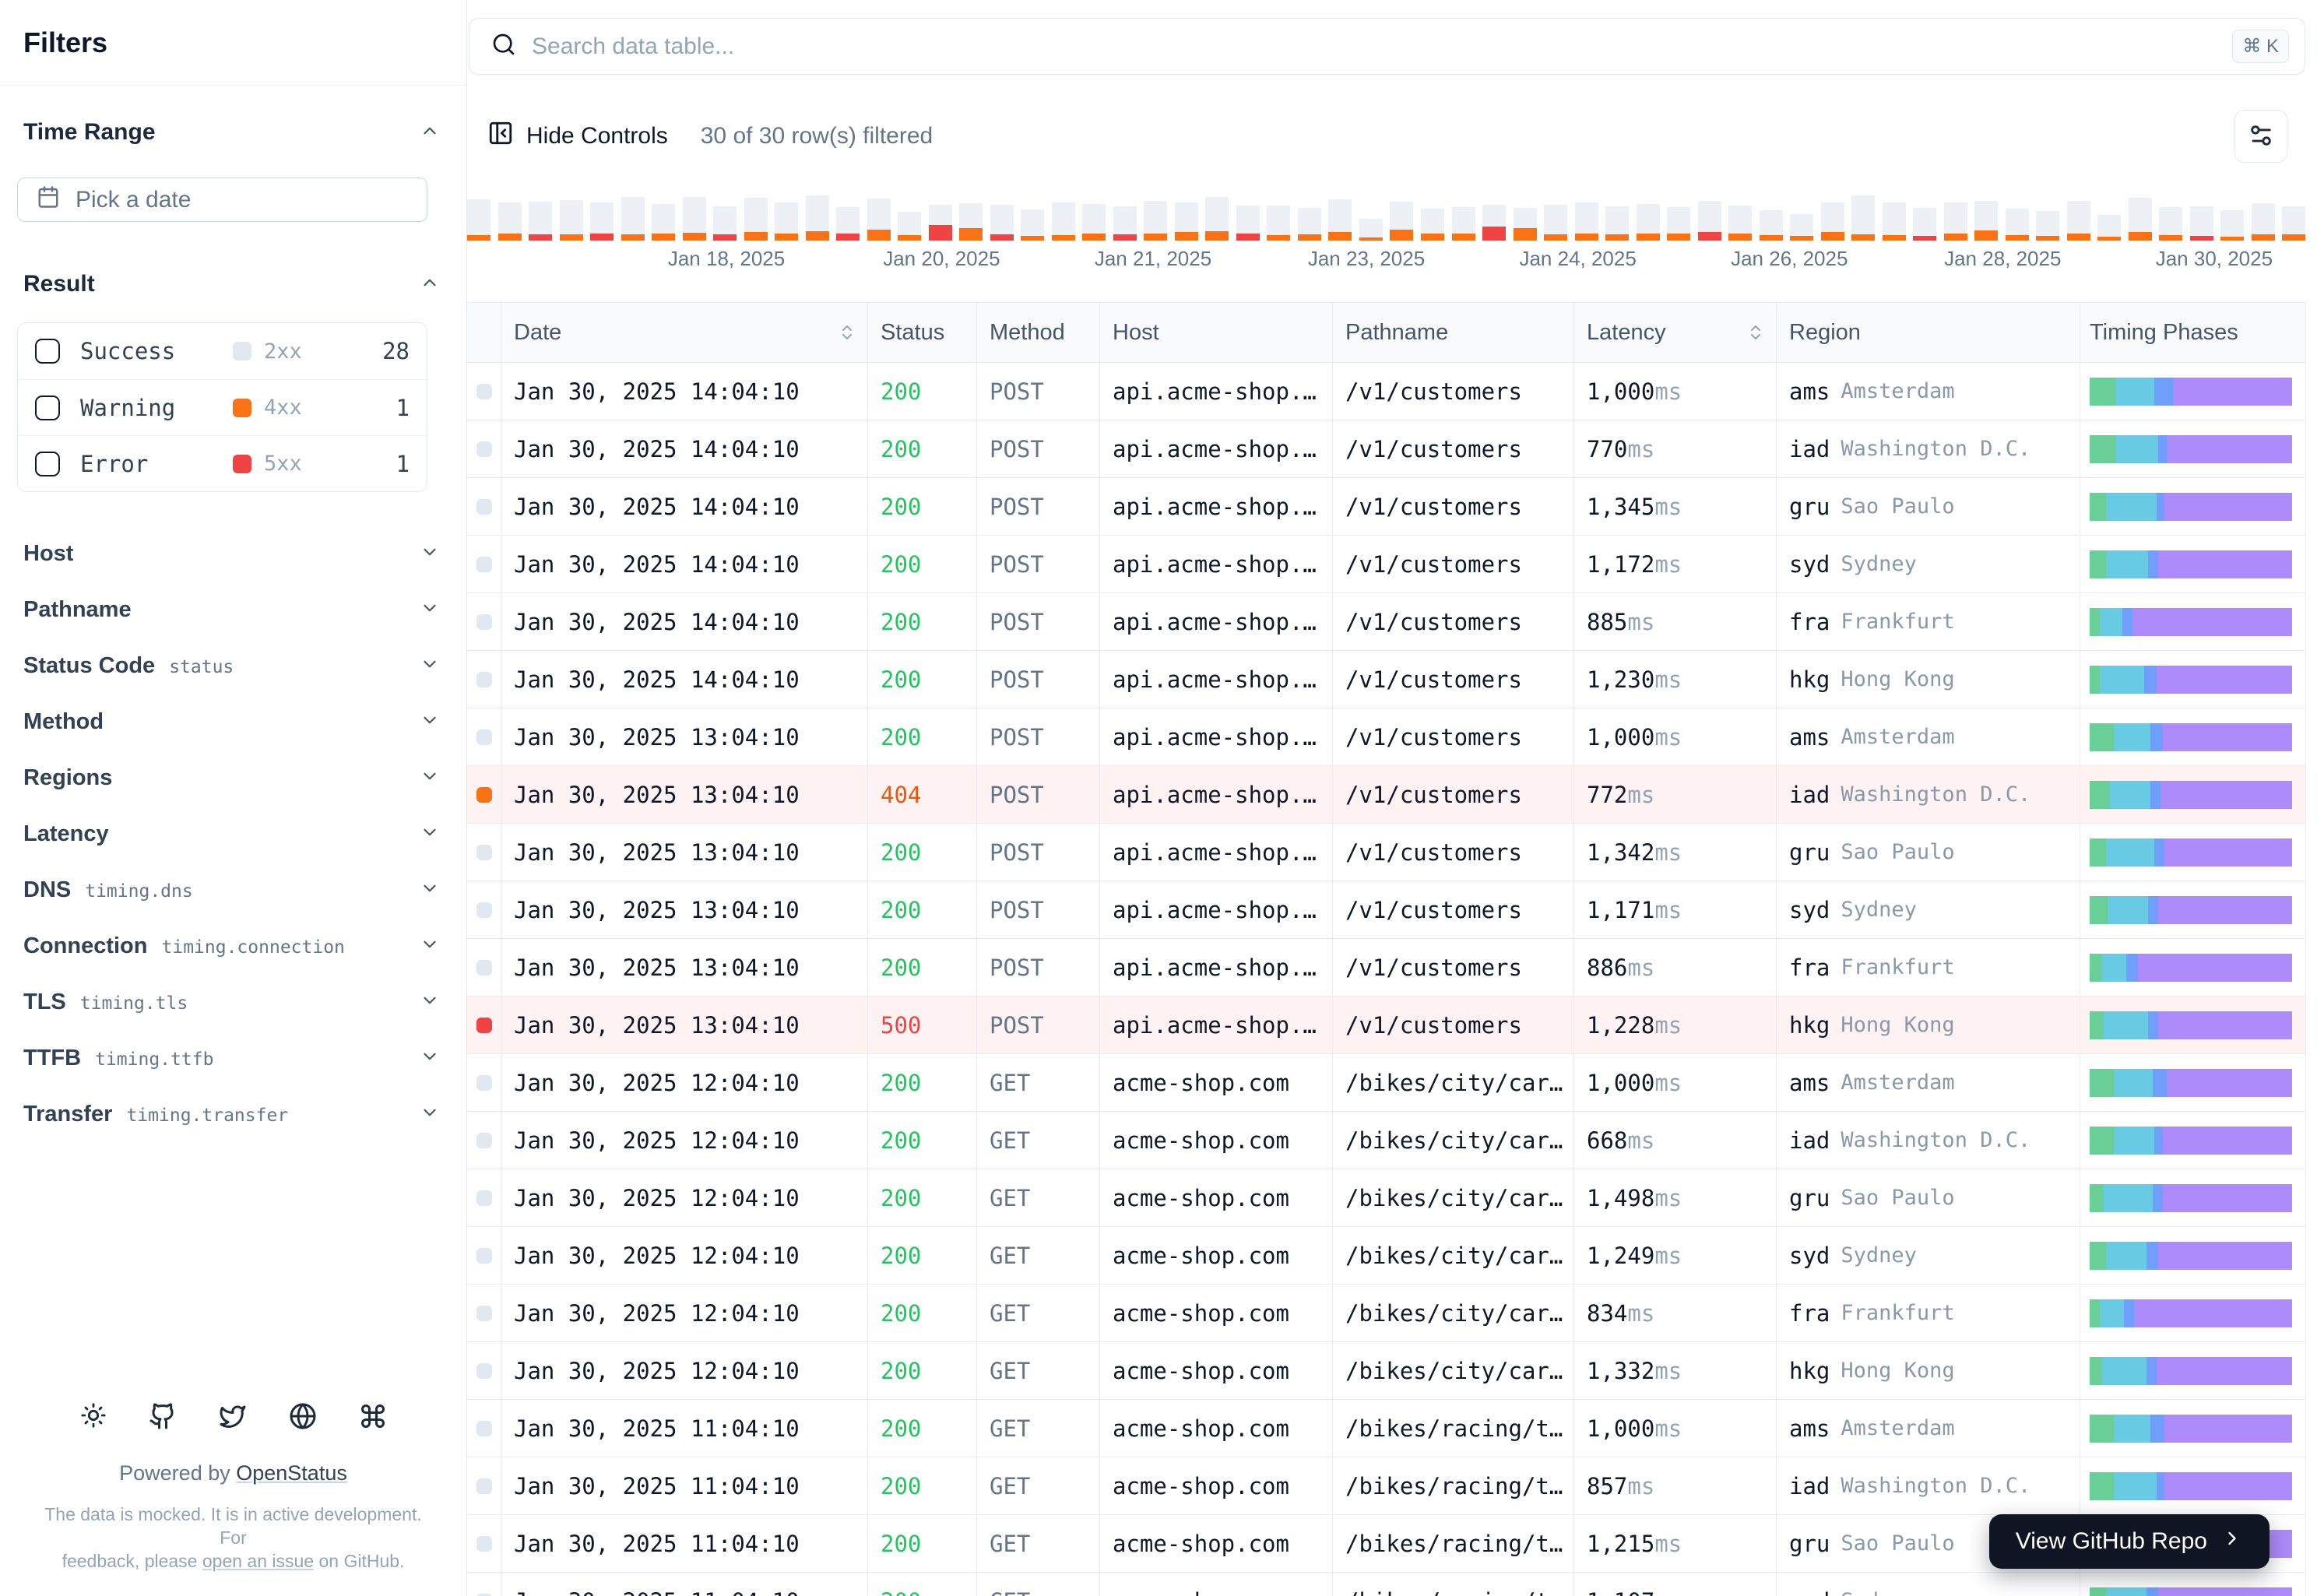 The height and width of the screenshot is (1596, 2317). What do you see at coordinates (2129, 1541) in the screenshot?
I see `view-github-repo-button: View GitHub Repo` at bounding box center [2129, 1541].